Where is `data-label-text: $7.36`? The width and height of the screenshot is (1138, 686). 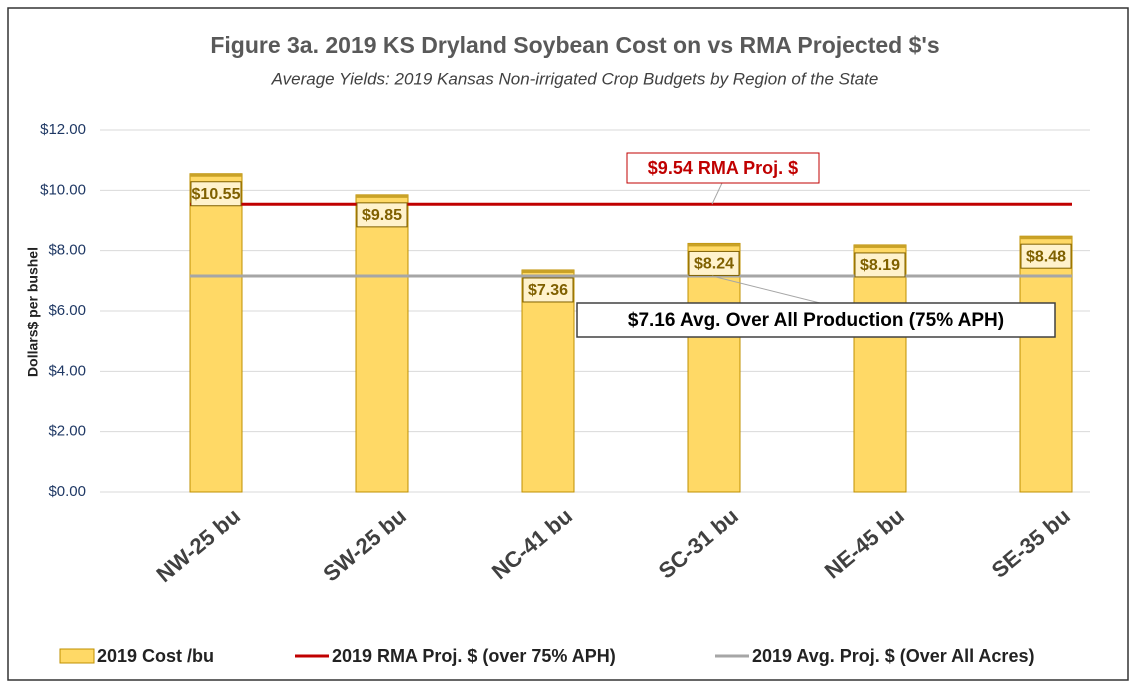 data-label-text: $7.36 is located at coordinates (548, 290).